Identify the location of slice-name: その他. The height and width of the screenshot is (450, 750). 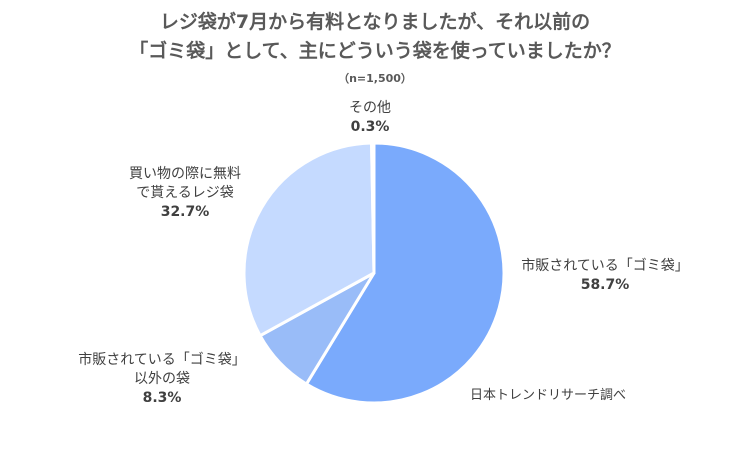
(370, 108).